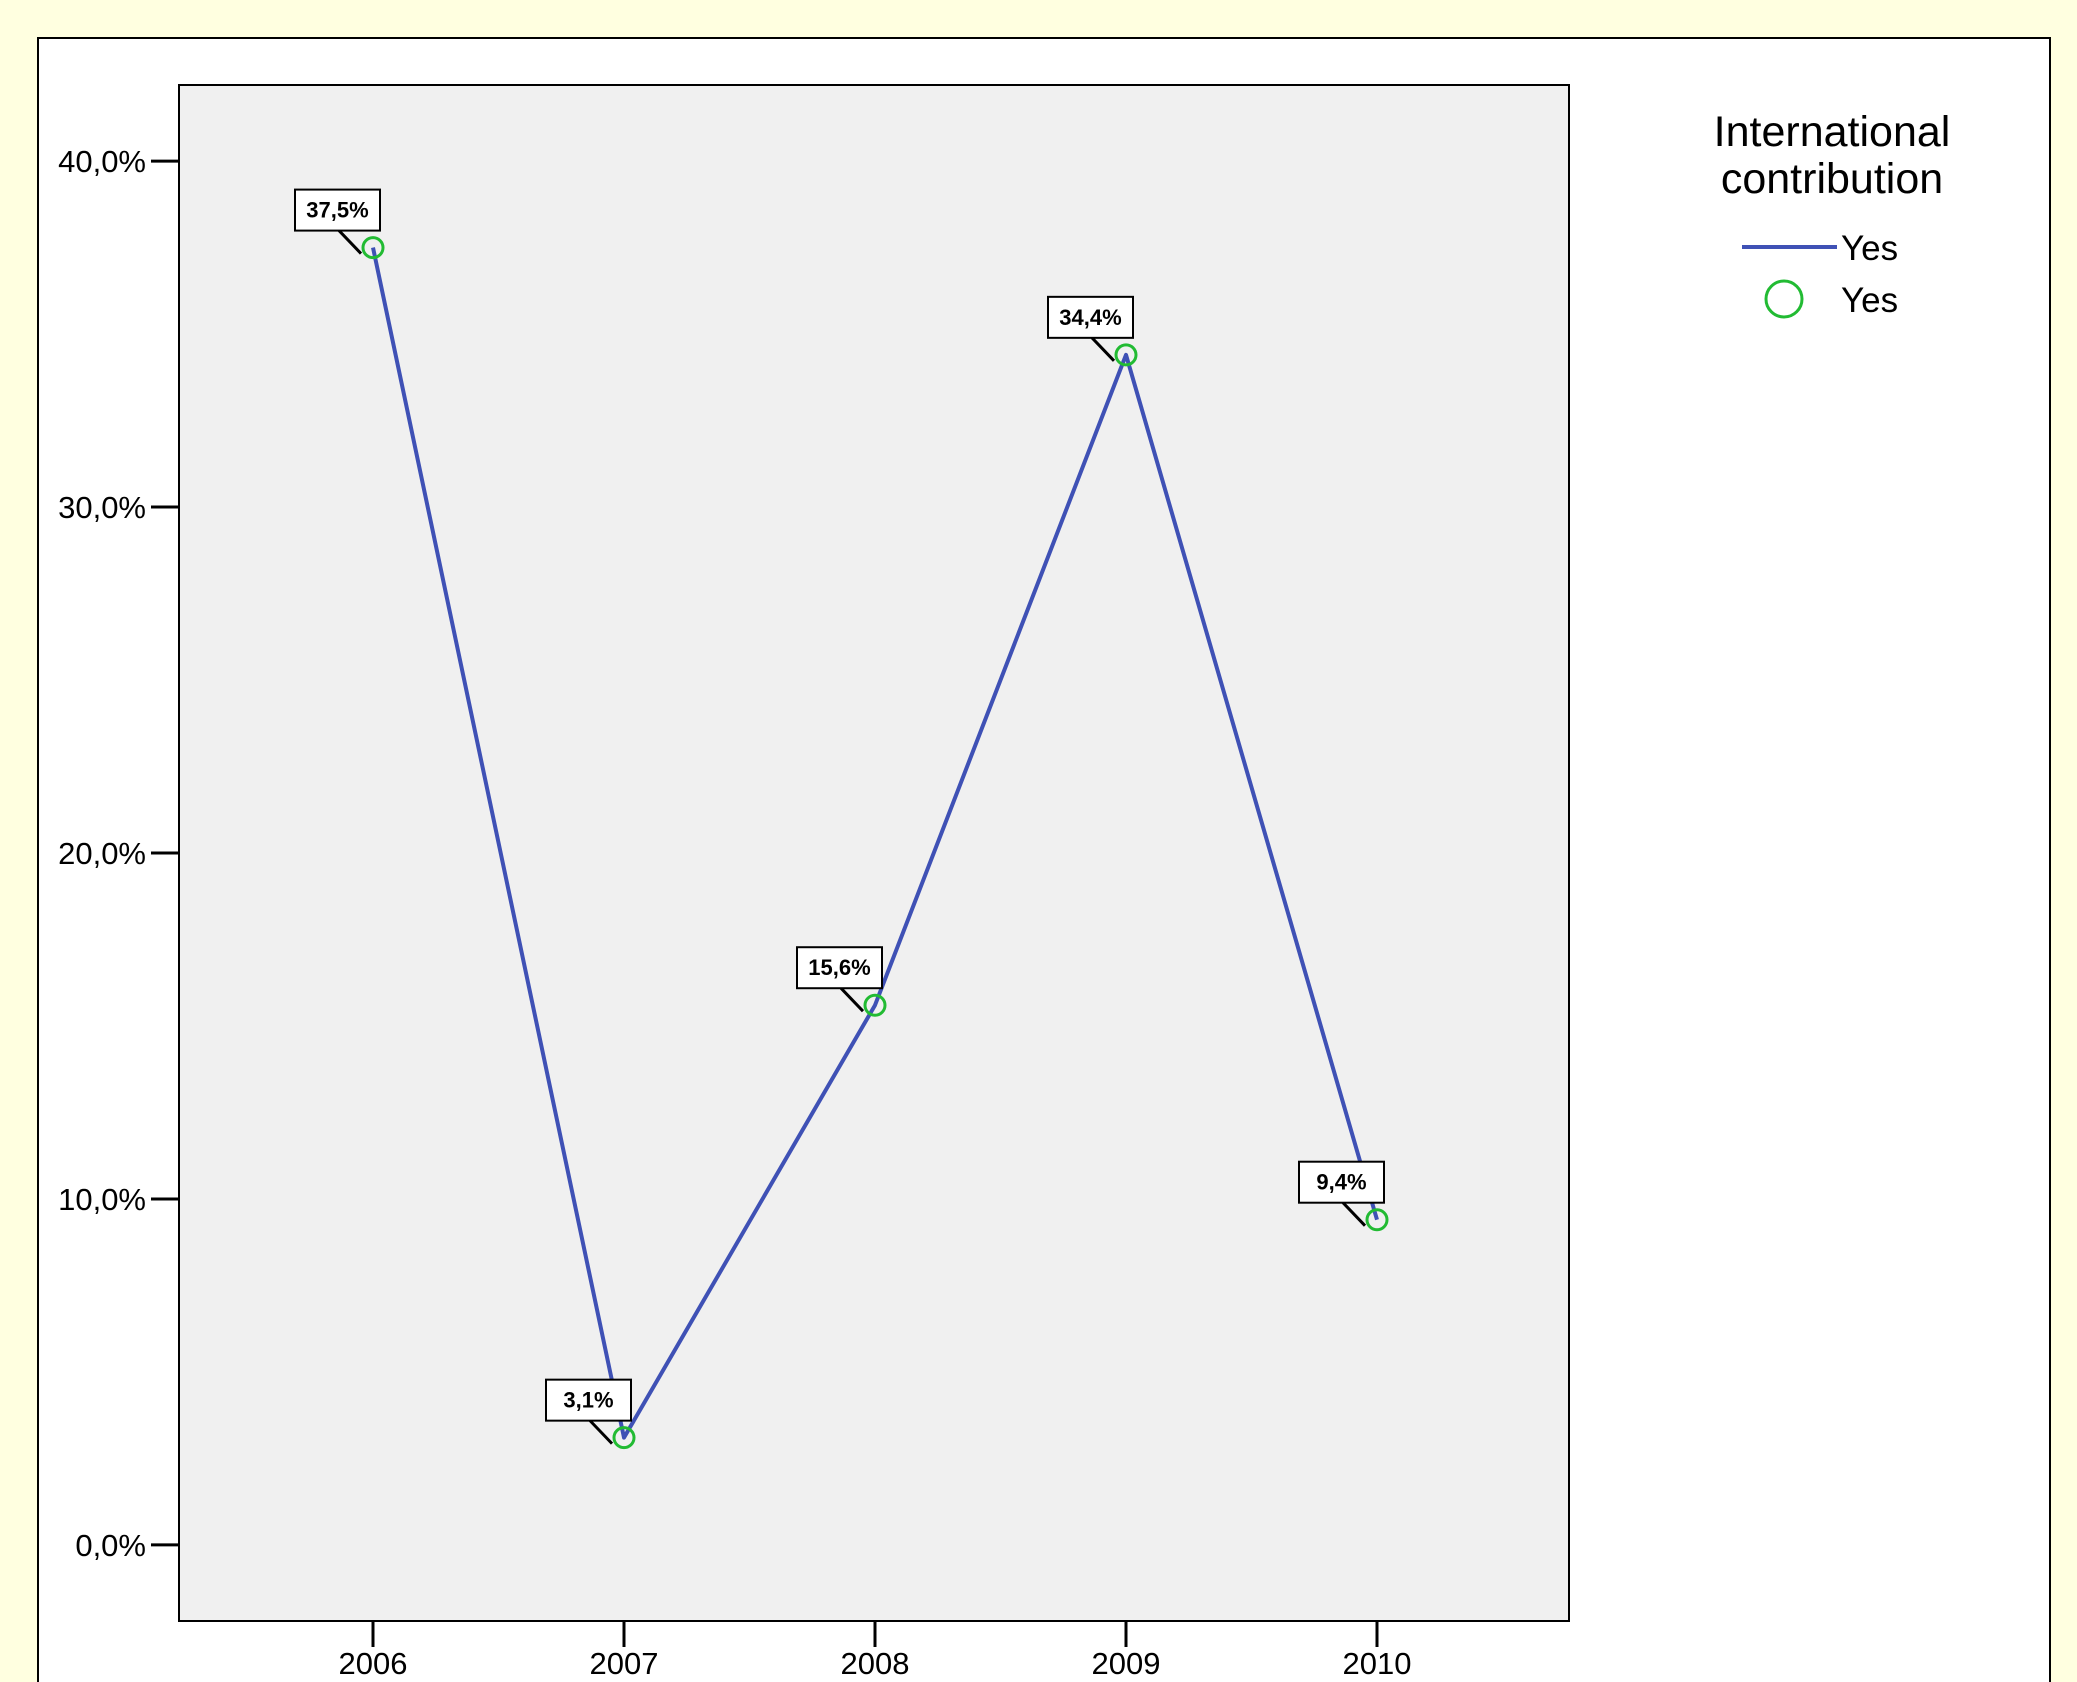  What do you see at coordinates (1832, 132) in the screenshot?
I see `legend-title-line-1: International` at bounding box center [1832, 132].